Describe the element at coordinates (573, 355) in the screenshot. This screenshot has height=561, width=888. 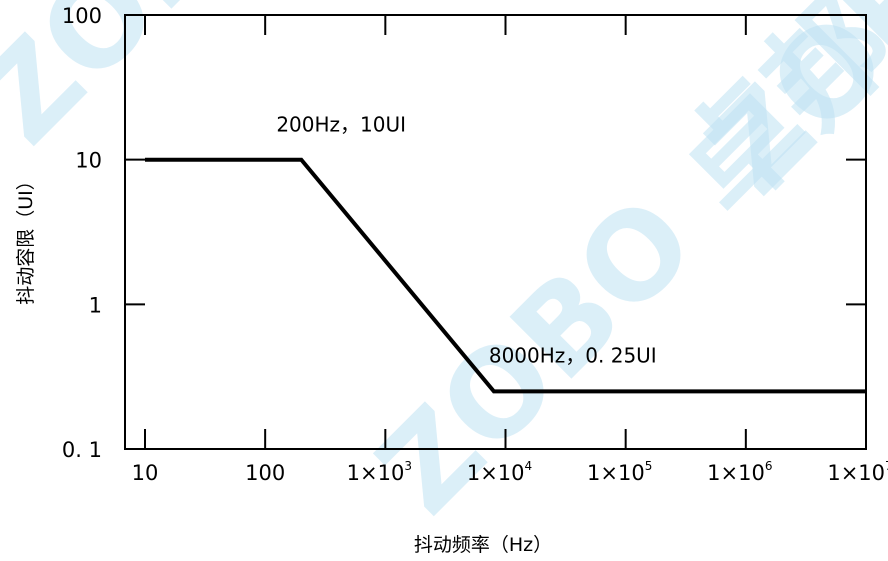
I see `annotation-label: 8000Hz，0. 25UI` at that location.